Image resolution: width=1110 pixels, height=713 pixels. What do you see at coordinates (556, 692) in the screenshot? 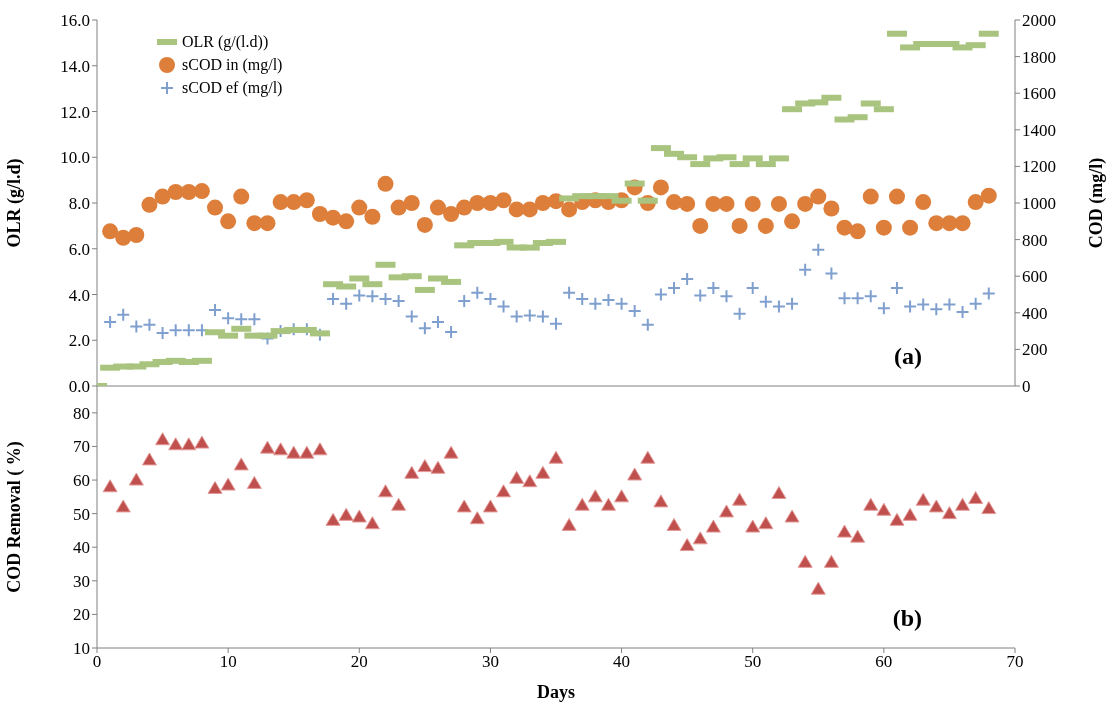
I see `x-axis-title: Days` at bounding box center [556, 692].